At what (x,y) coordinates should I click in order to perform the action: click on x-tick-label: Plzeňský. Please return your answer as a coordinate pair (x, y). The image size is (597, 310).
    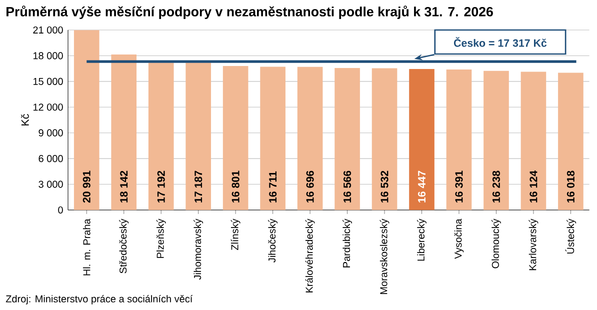
    Looking at the image, I should click on (161, 238).